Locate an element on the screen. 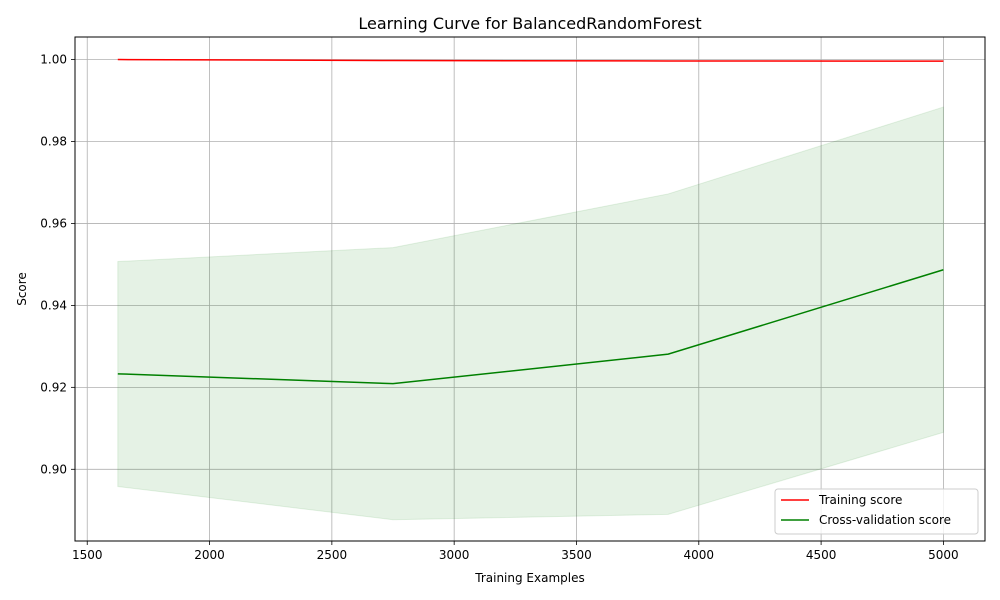  x-tick-label: 2000 is located at coordinates (209, 555).